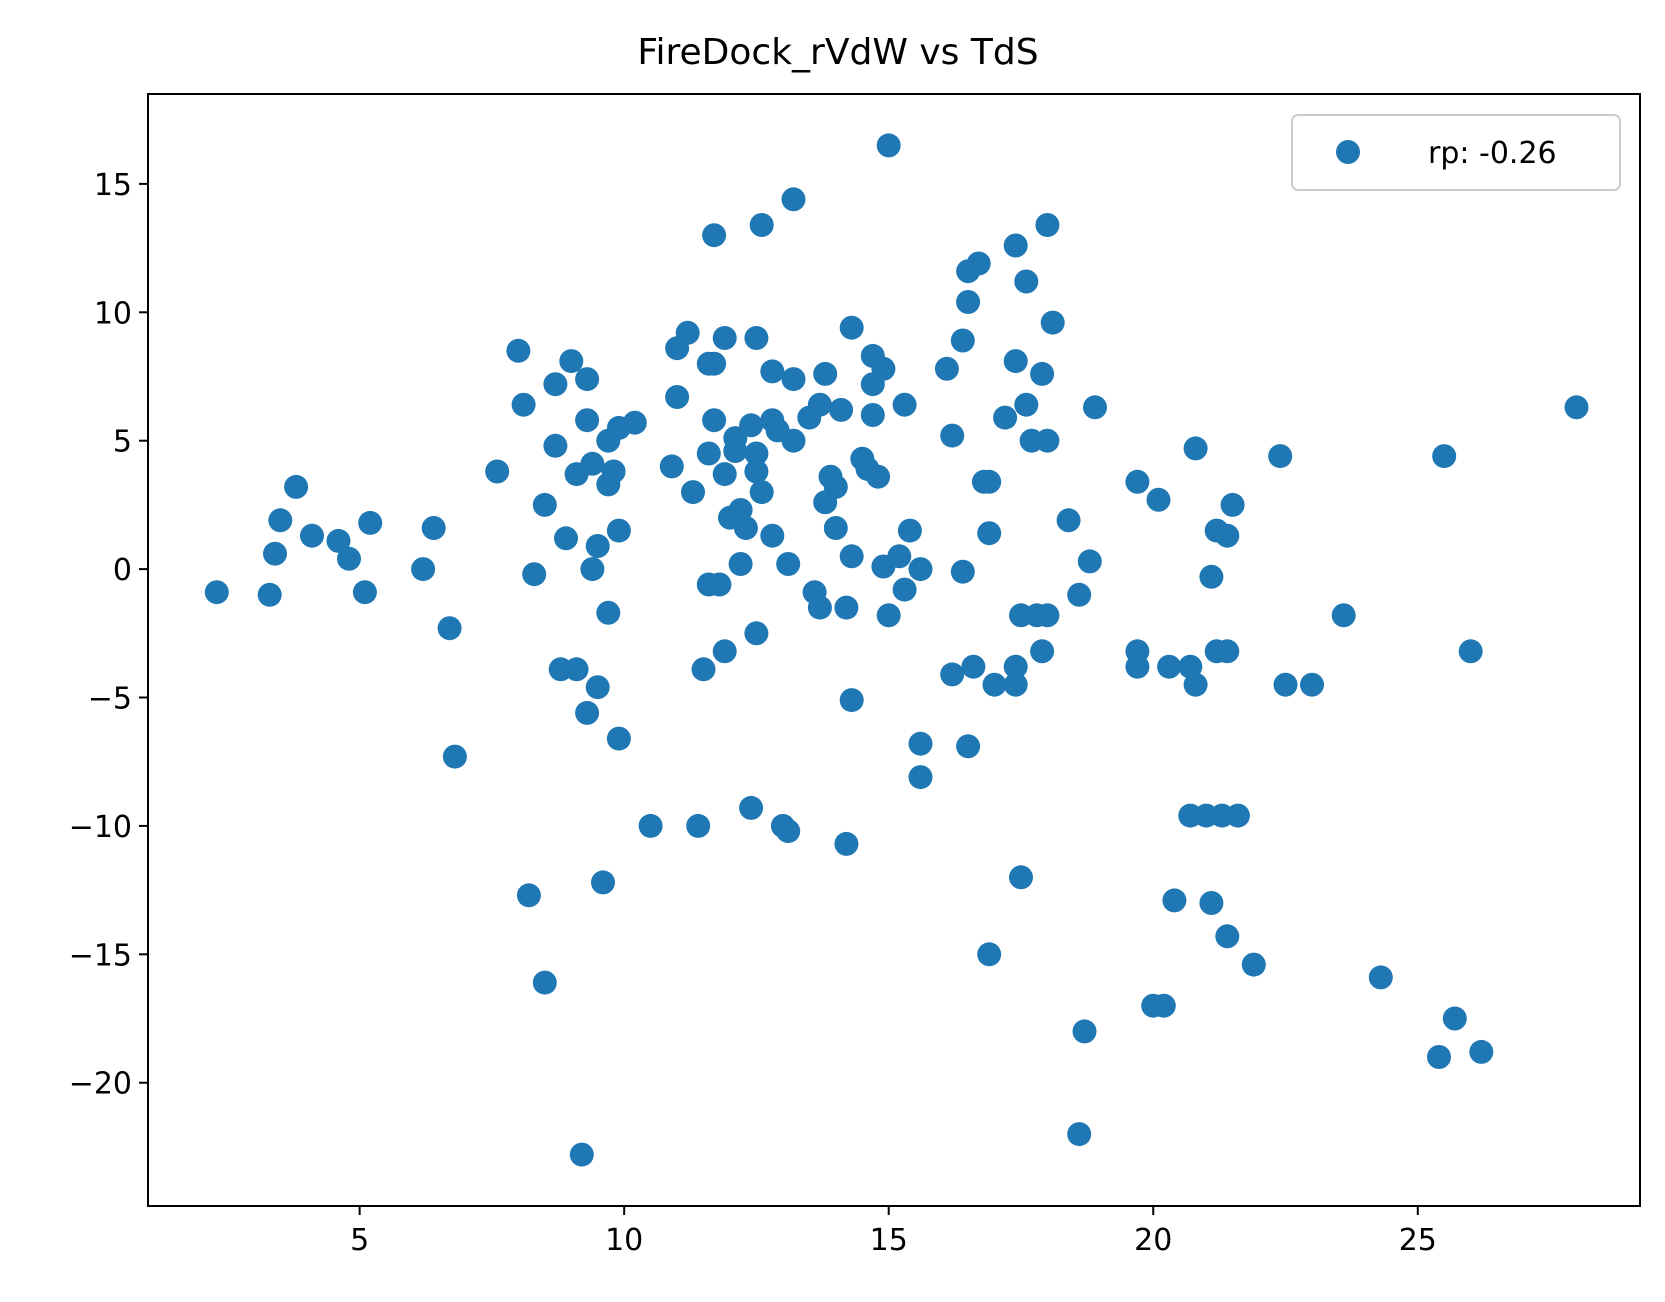 This screenshot has height=1302, width=1665. I want to click on y-tick-label: −10, so click(100, 827).